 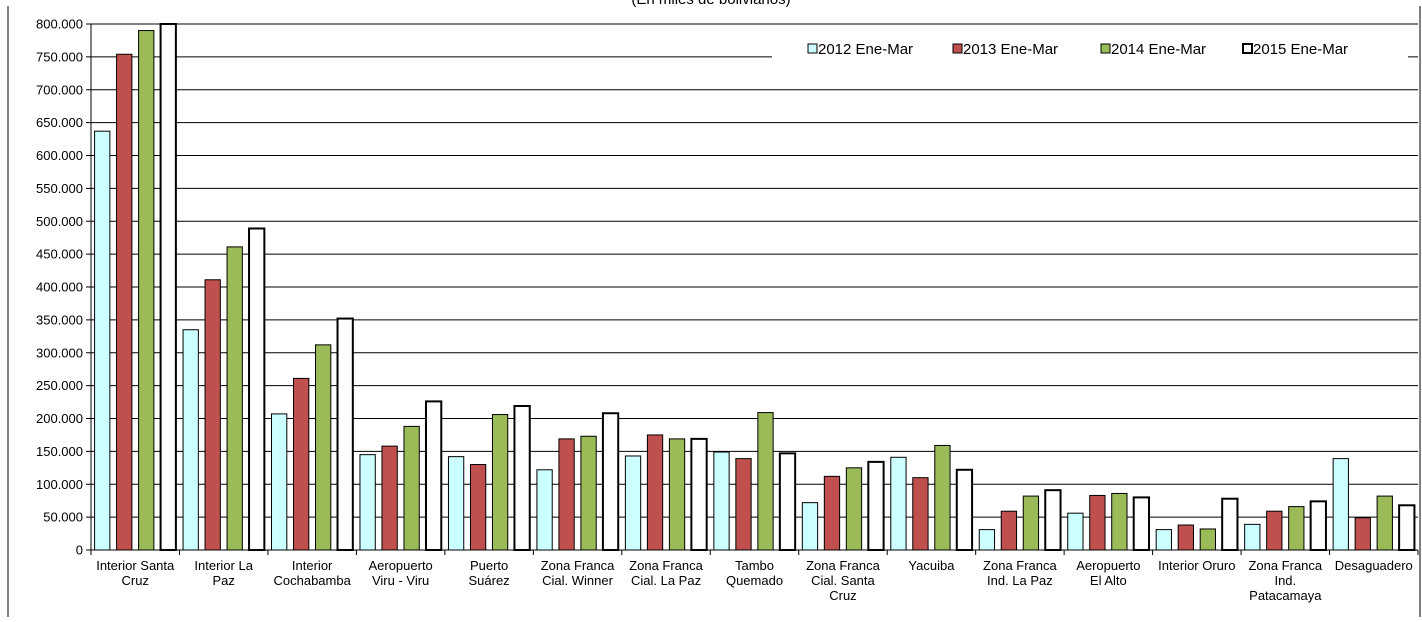 What do you see at coordinates (400, 580) in the screenshot?
I see `x-tick-label: Viru - Viru` at bounding box center [400, 580].